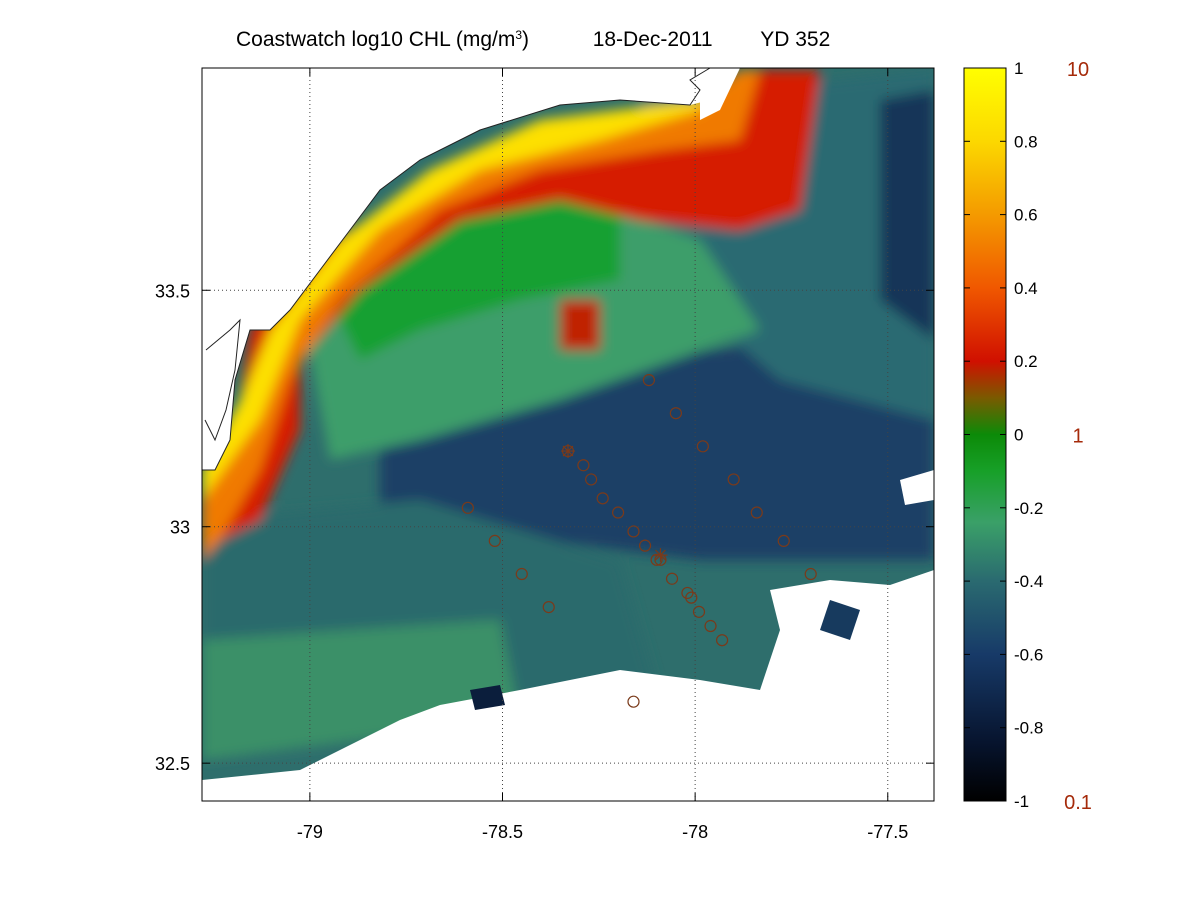  I want to click on colorbar-tick-label: 0, so click(1018, 435).